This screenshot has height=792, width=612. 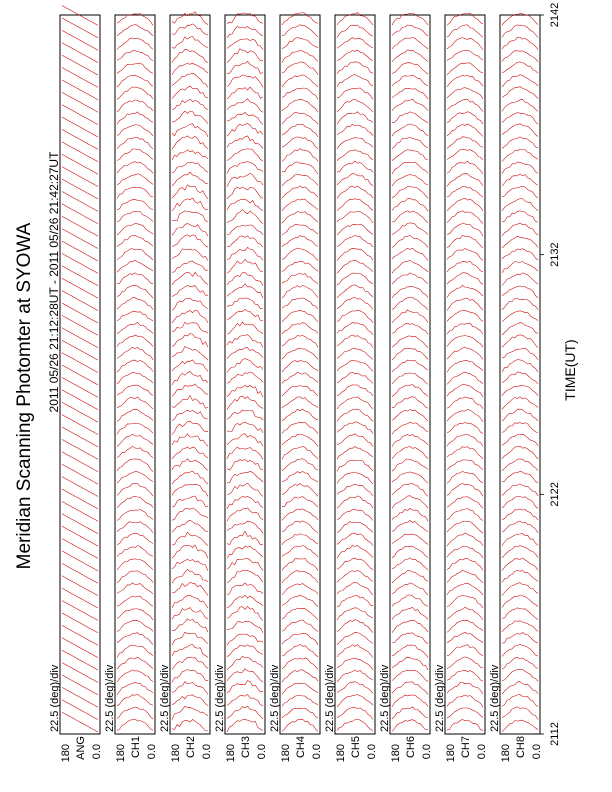 I want to click on panel-ch1: 180 0.0 CH1 22.5 (deg)/div, so click(x=131, y=387).